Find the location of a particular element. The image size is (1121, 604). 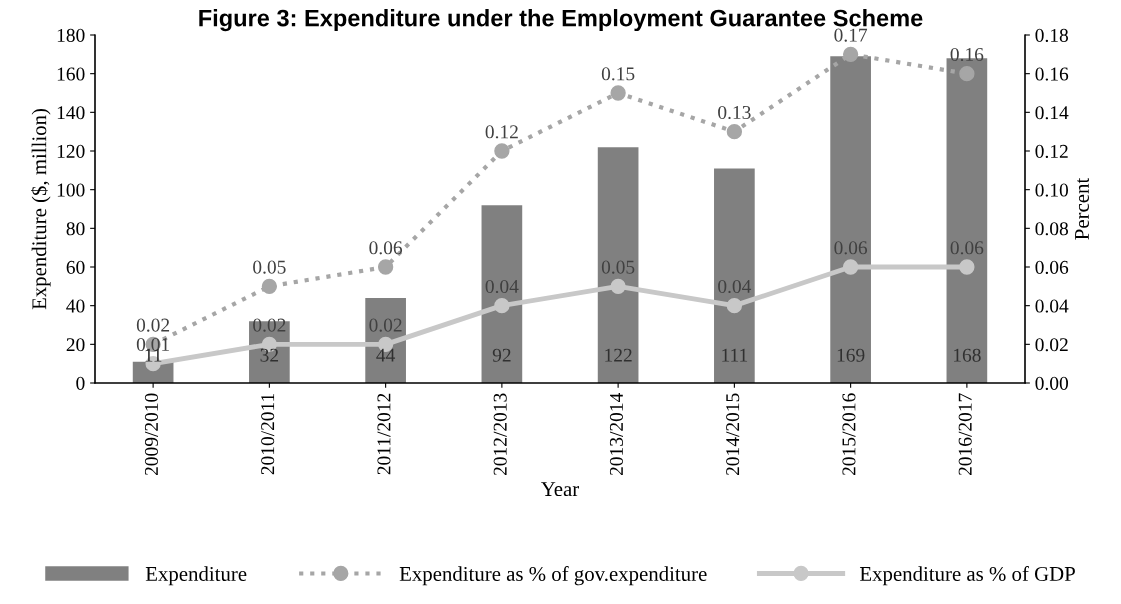

y2-tick-label: 0.14 is located at coordinates (1052, 113).